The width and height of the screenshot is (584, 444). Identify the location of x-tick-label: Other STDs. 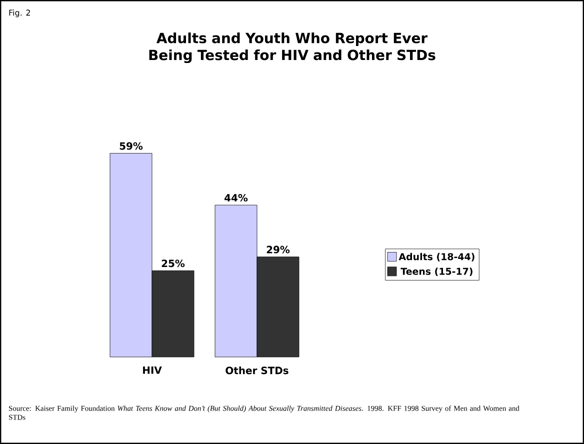
(257, 370).